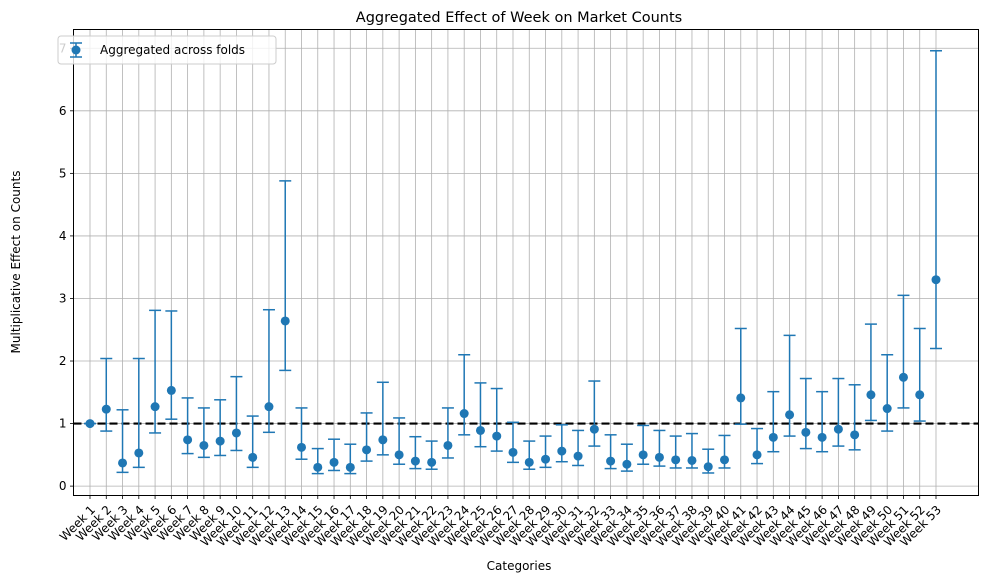 The width and height of the screenshot is (988, 584). Describe the element at coordinates (63, 361) in the screenshot. I see `y-tick-label: 2` at that location.